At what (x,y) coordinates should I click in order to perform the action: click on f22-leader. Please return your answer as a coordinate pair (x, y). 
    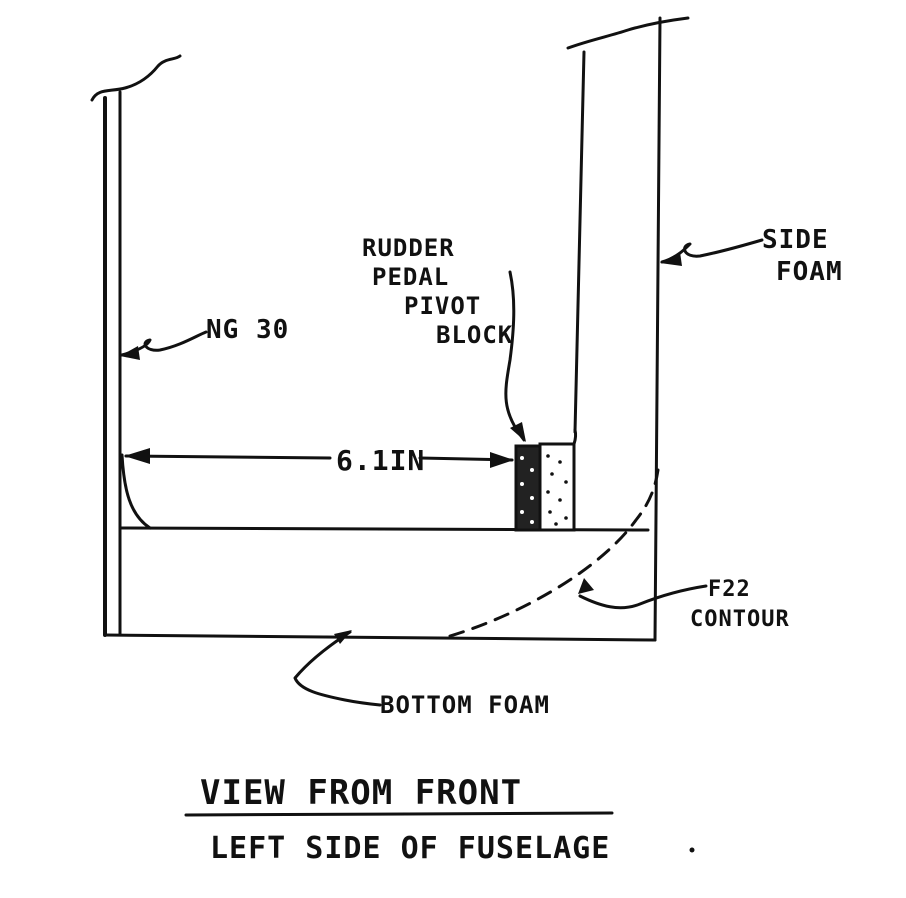
    Looking at the image, I should click on (643, 594).